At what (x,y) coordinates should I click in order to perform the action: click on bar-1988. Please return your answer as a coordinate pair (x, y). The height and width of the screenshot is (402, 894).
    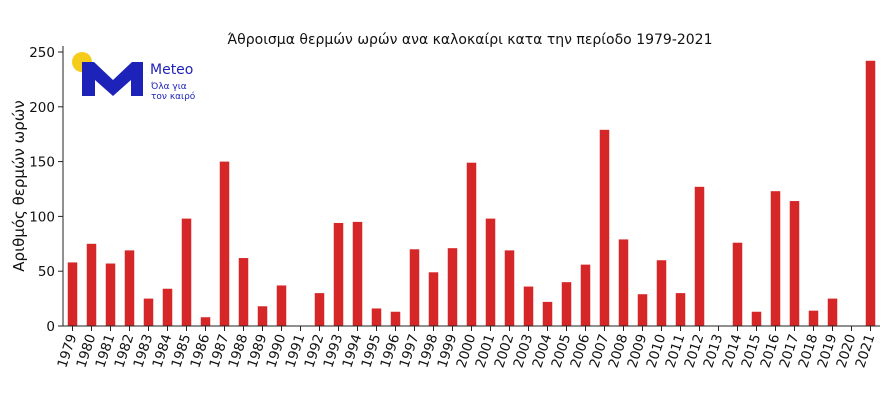
    Looking at the image, I should click on (243, 292).